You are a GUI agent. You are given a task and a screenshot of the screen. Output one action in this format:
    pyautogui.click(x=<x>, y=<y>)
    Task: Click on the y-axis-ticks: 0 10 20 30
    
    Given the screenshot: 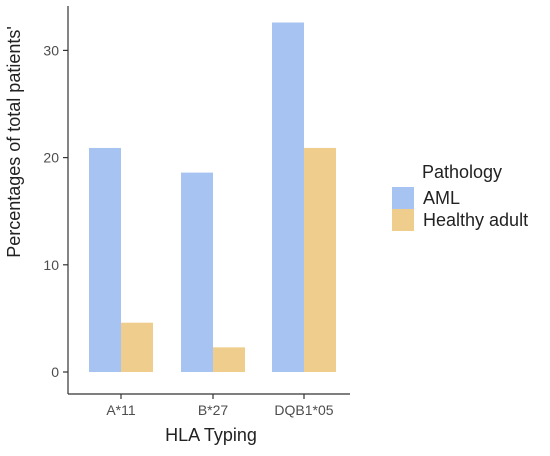 What is the action you would take?
    pyautogui.click(x=55, y=211)
    